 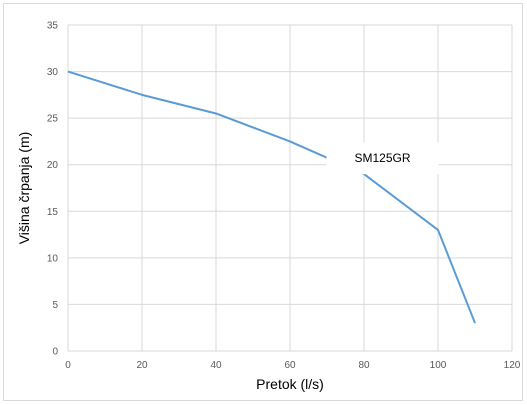 What do you see at coordinates (142, 365) in the screenshot?
I see `x-tick-label: 20` at bounding box center [142, 365].